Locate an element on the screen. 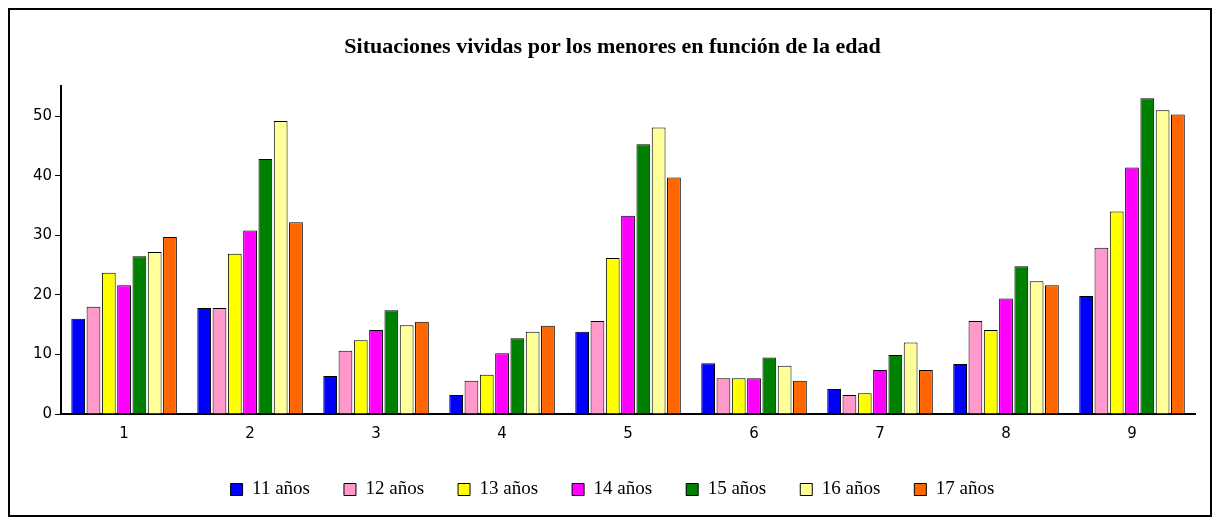 This screenshot has width=1223, height=525. y-tick-label: 20 is located at coordinates (42, 293).